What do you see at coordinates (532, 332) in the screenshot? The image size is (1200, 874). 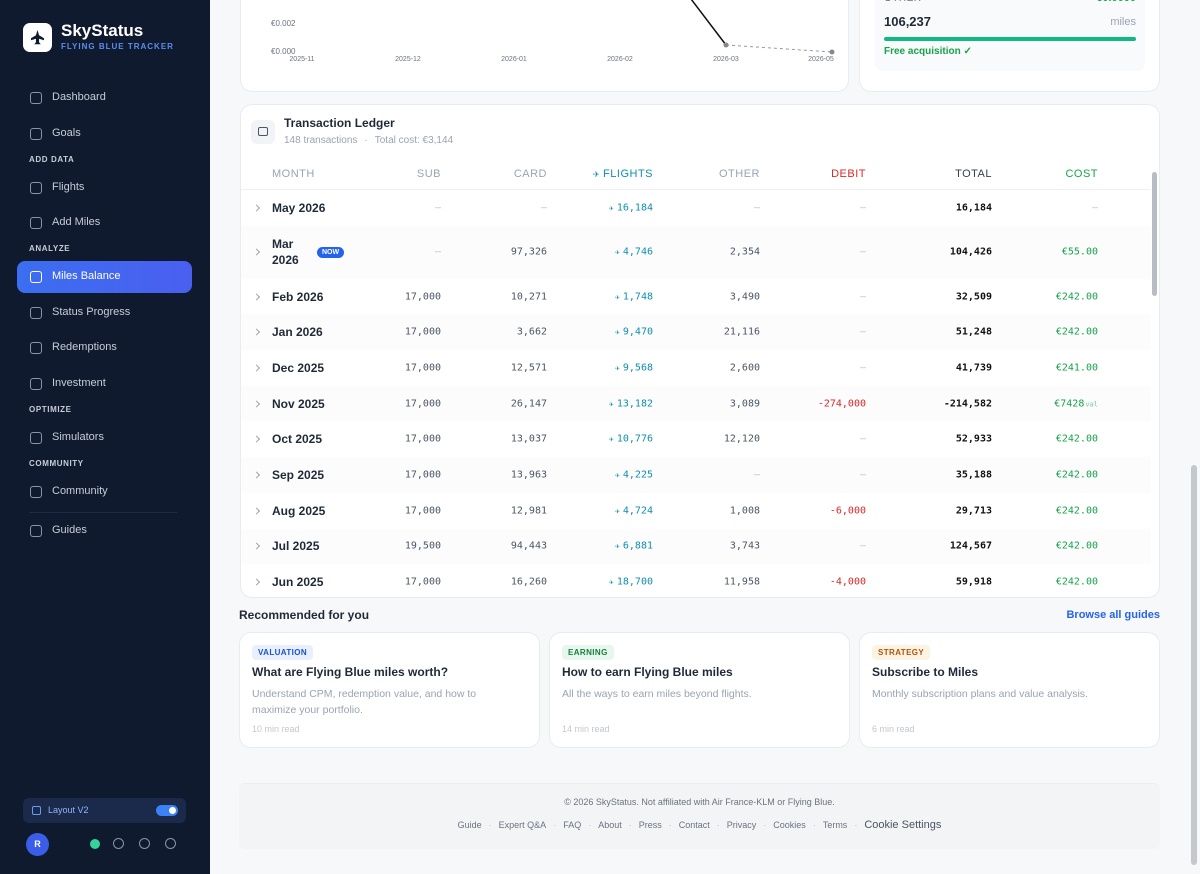 I see `cell-card: 3,662` at bounding box center [532, 332].